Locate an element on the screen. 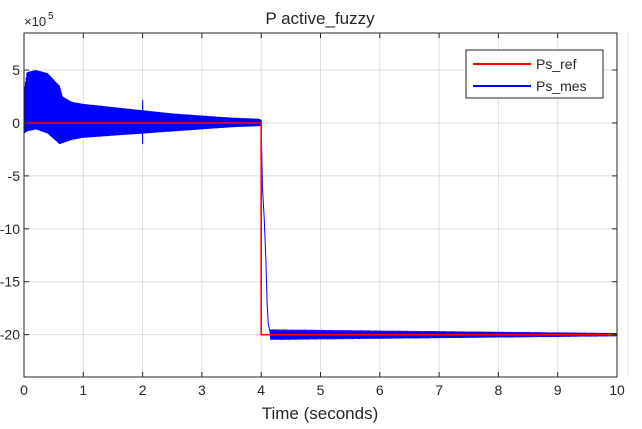 The height and width of the screenshot is (429, 642). y-exponent-base: ×10 is located at coordinates (35, 21).